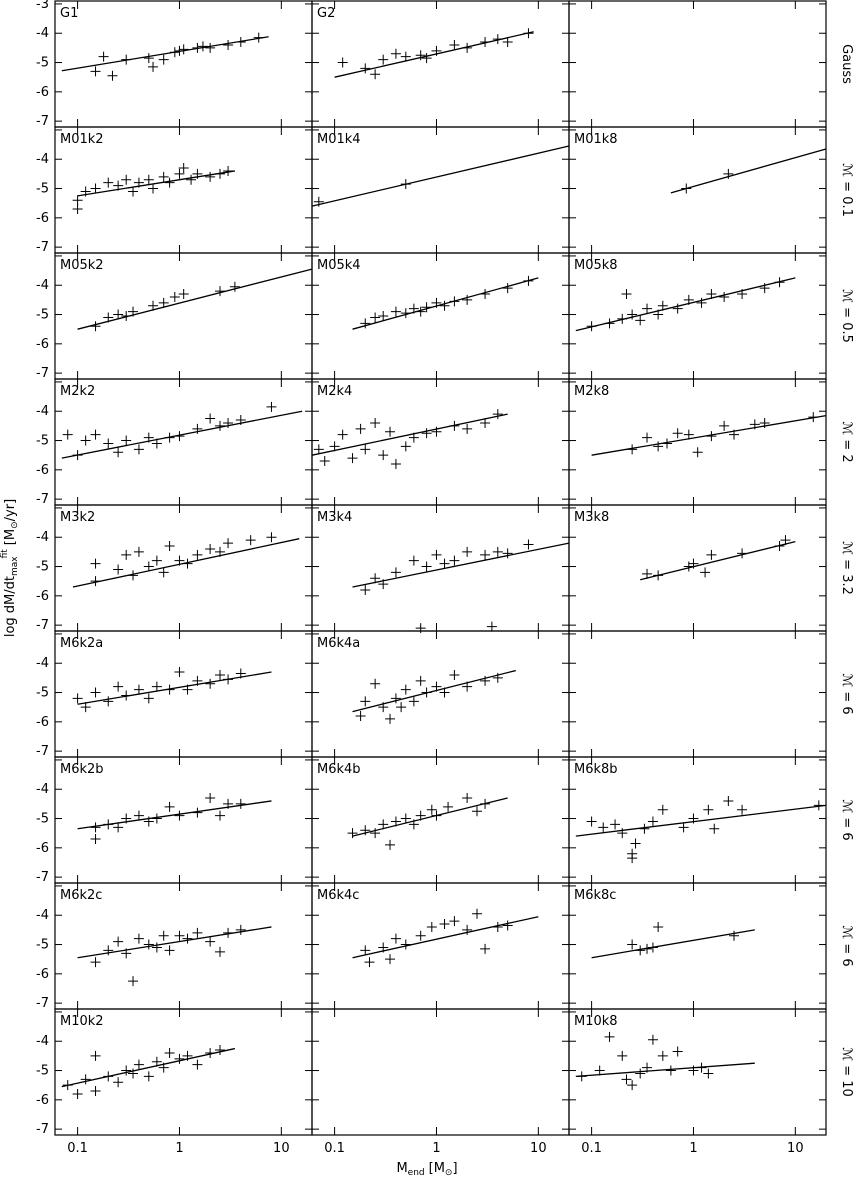 The height and width of the screenshot is (1181, 856). What do you see at coordinates (281, 1148) in the screenshot?
I see `x-tick-label: 10` at bounding box center [281, 1148].